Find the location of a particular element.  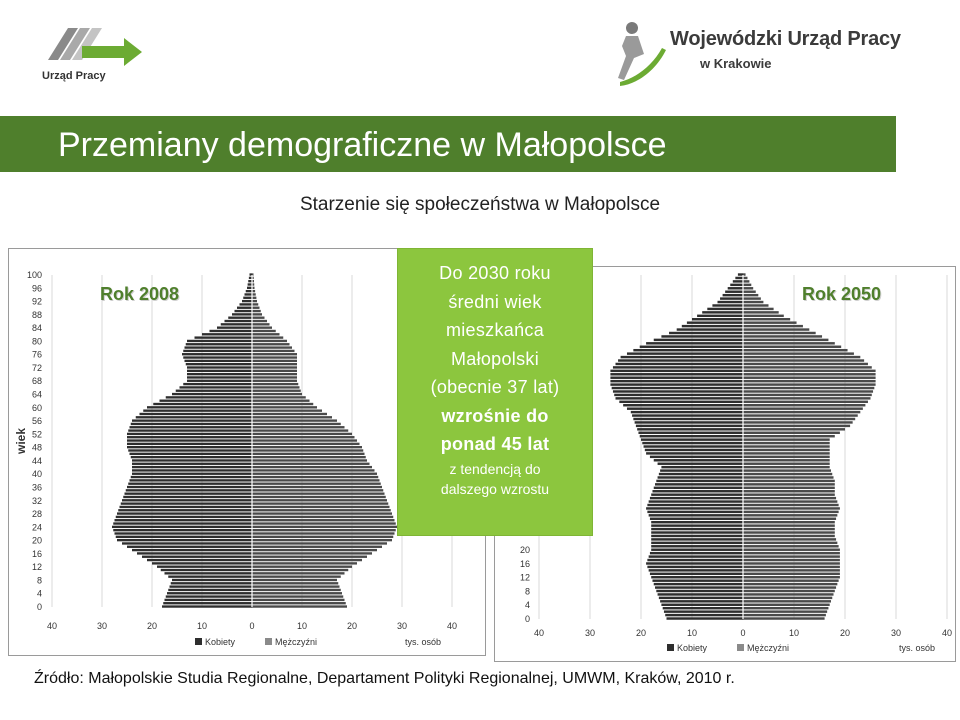

callout-line-3: mieszkańca is located at coordinates (495, 330).